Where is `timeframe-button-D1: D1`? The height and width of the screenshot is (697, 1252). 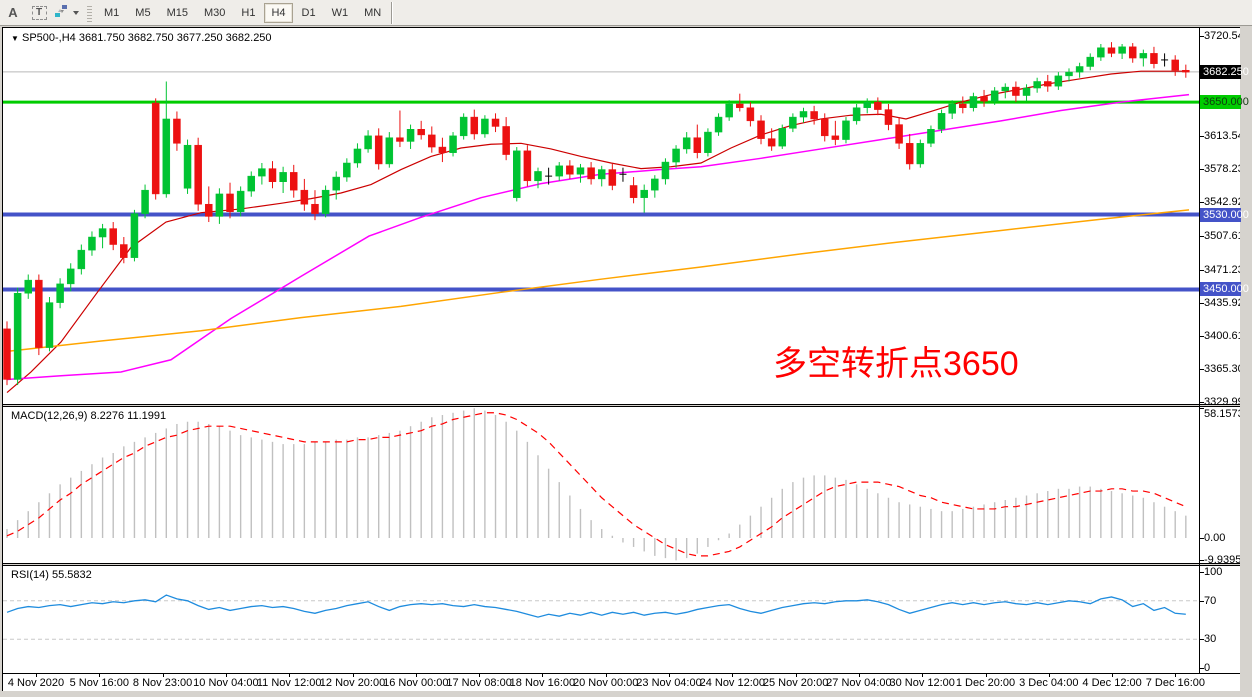 timeframe-button-D1: D1 is located at coordinates (308, 12).